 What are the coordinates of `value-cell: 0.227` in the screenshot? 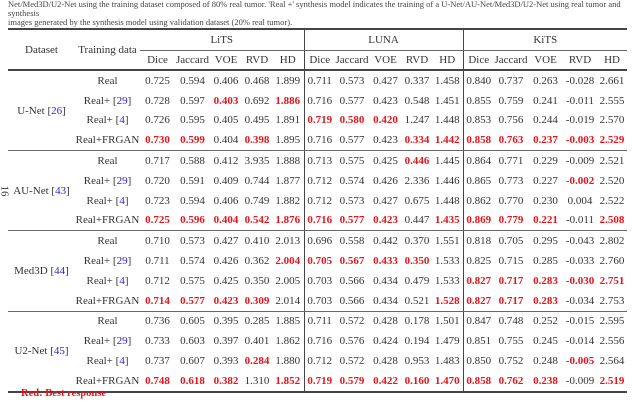 It's located at (545, 180).